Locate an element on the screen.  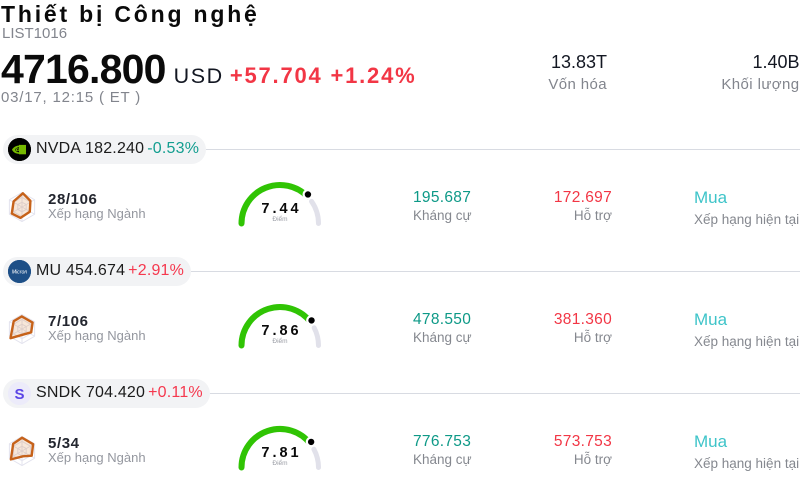
svg-text: Micron is located at coordinates (20, 272).